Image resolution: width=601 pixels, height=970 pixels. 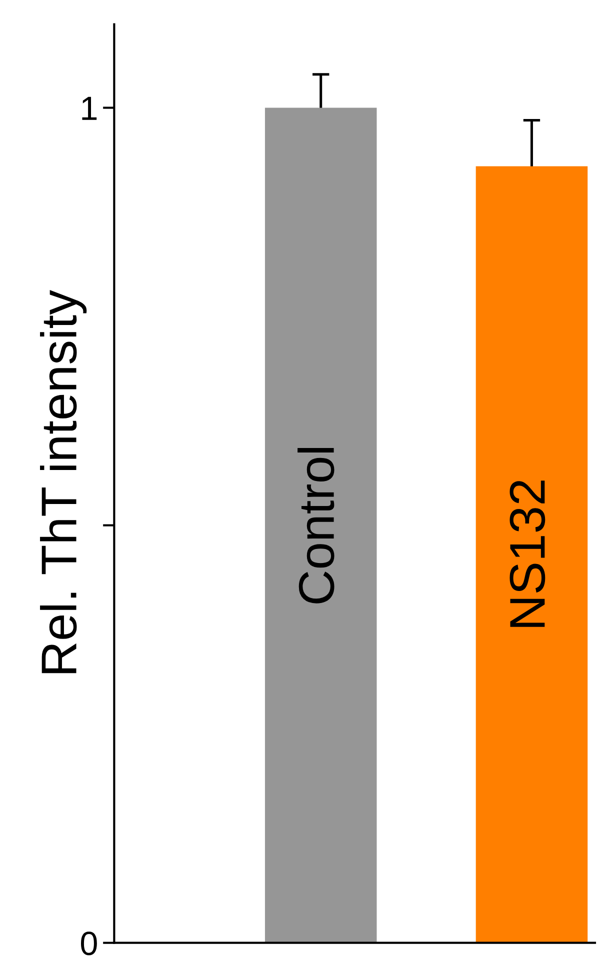 I want to click on x-tick-label: Control, so click(x=316, y=526).